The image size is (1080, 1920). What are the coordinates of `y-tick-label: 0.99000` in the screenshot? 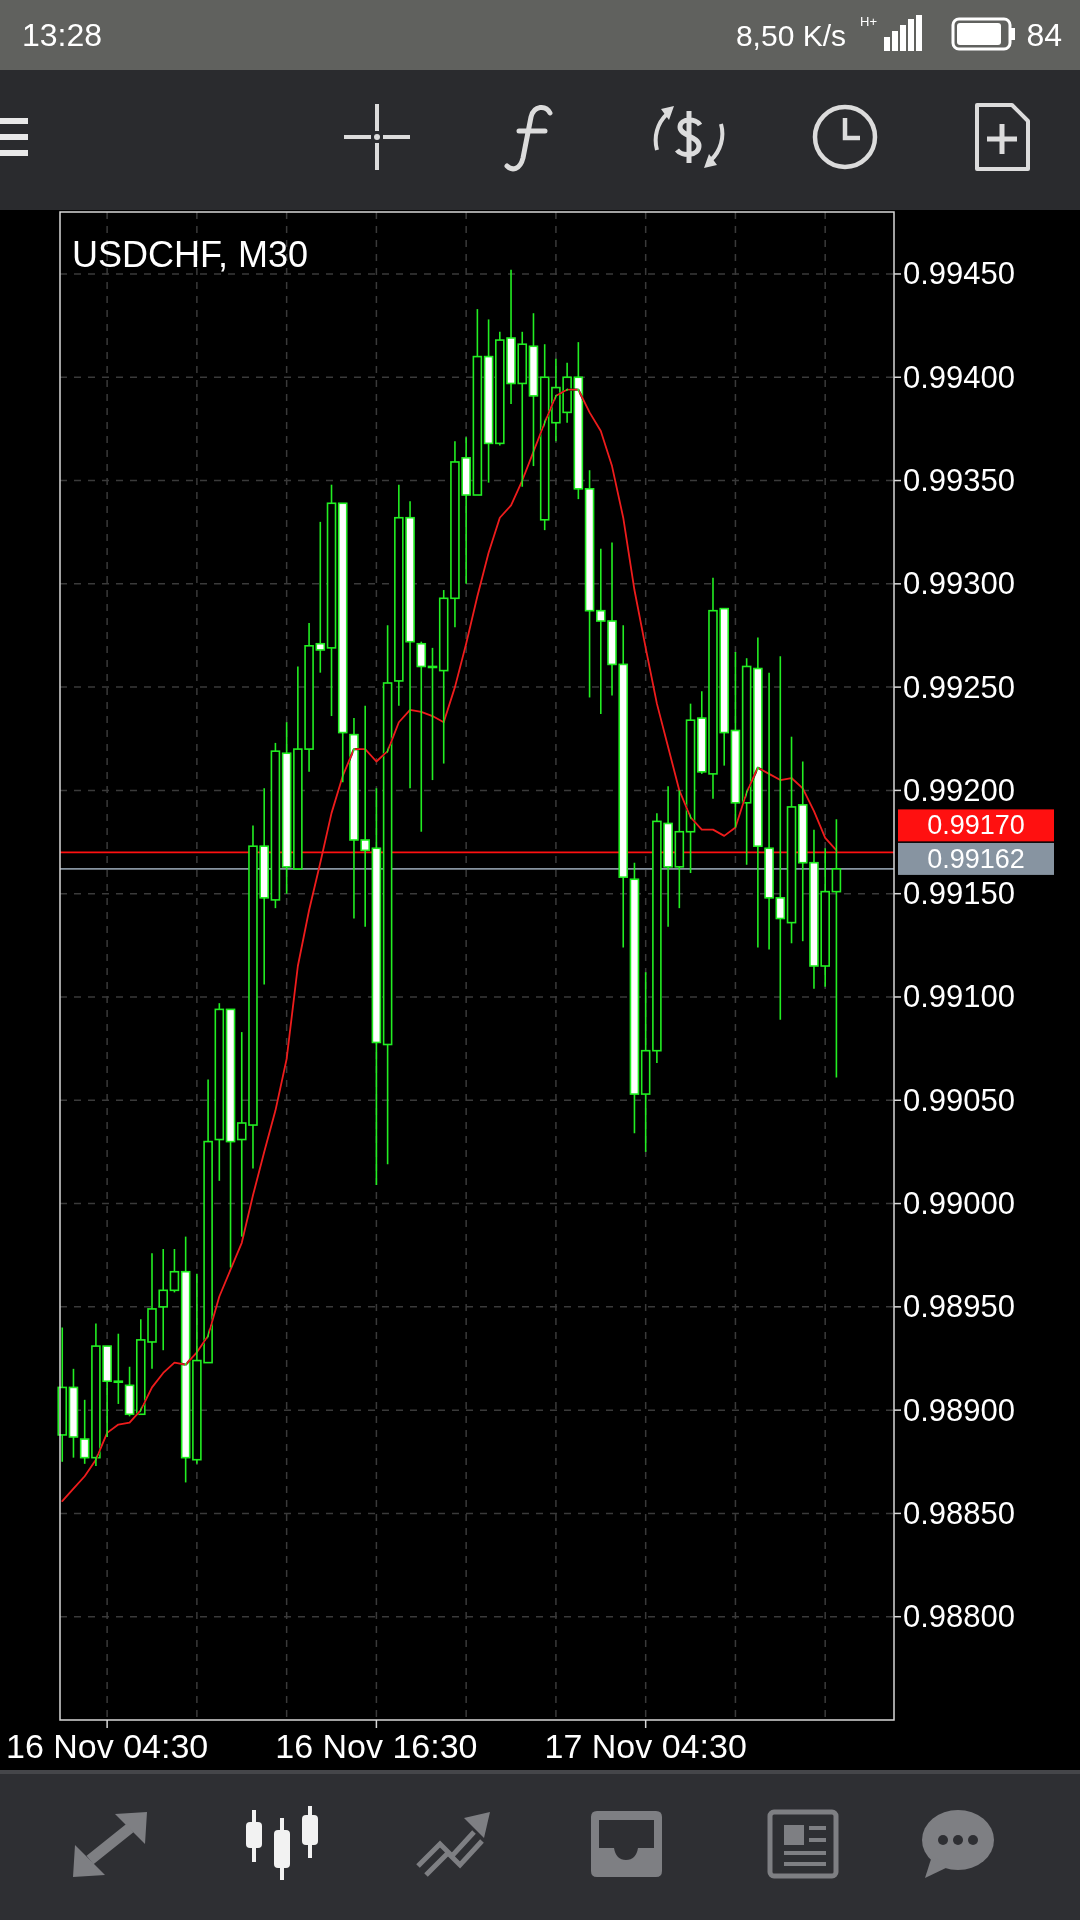 It's located at (959, 1204).